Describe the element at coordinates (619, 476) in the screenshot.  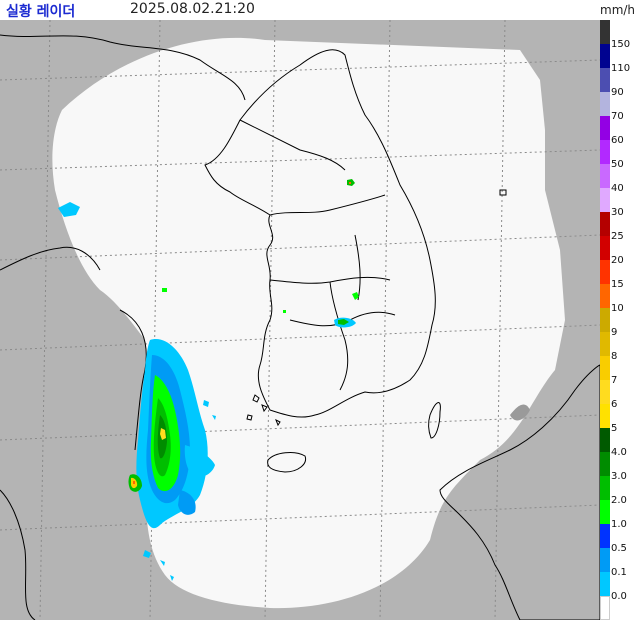
I see `legend-label: 3.0` at that location.